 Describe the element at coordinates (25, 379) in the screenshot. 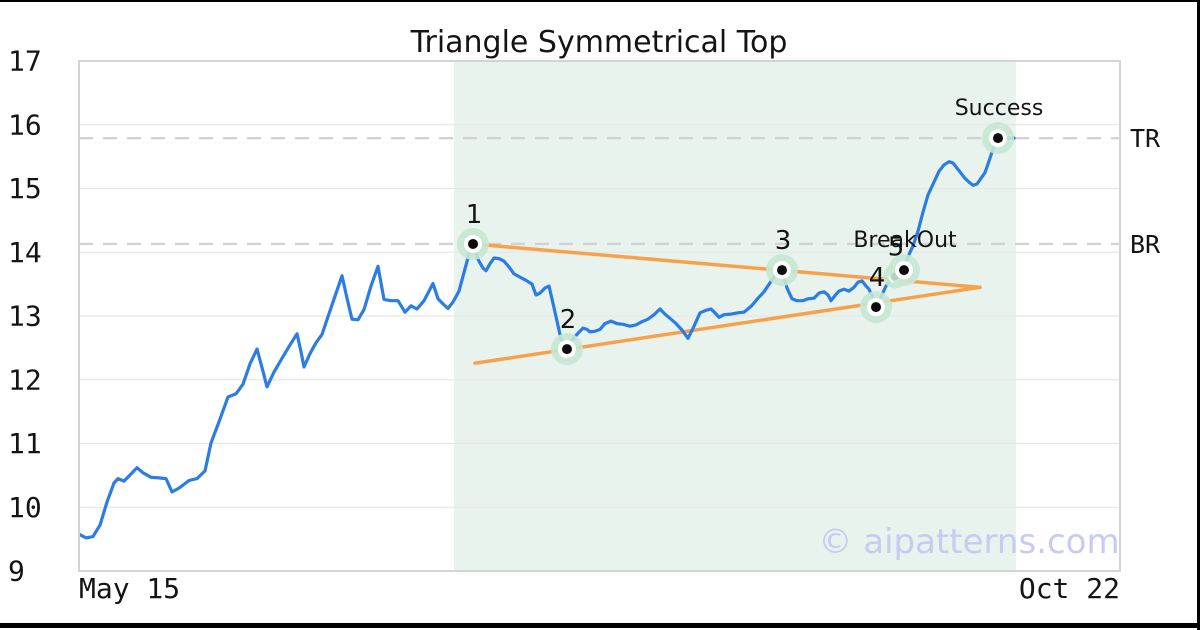

I see `y-tick-label: 12` at that location.